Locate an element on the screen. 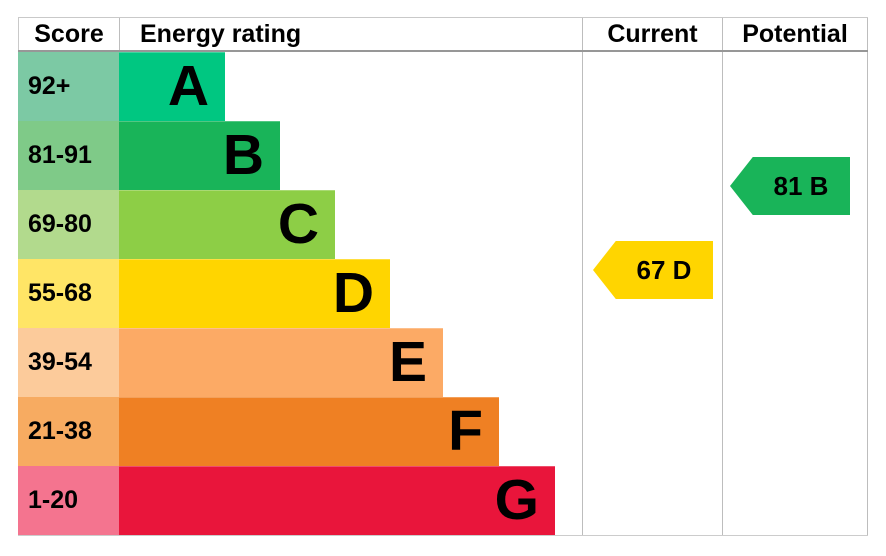 The image size is (886, 556). band-row-e: 39-54 E is located at coordinates (443, 362).